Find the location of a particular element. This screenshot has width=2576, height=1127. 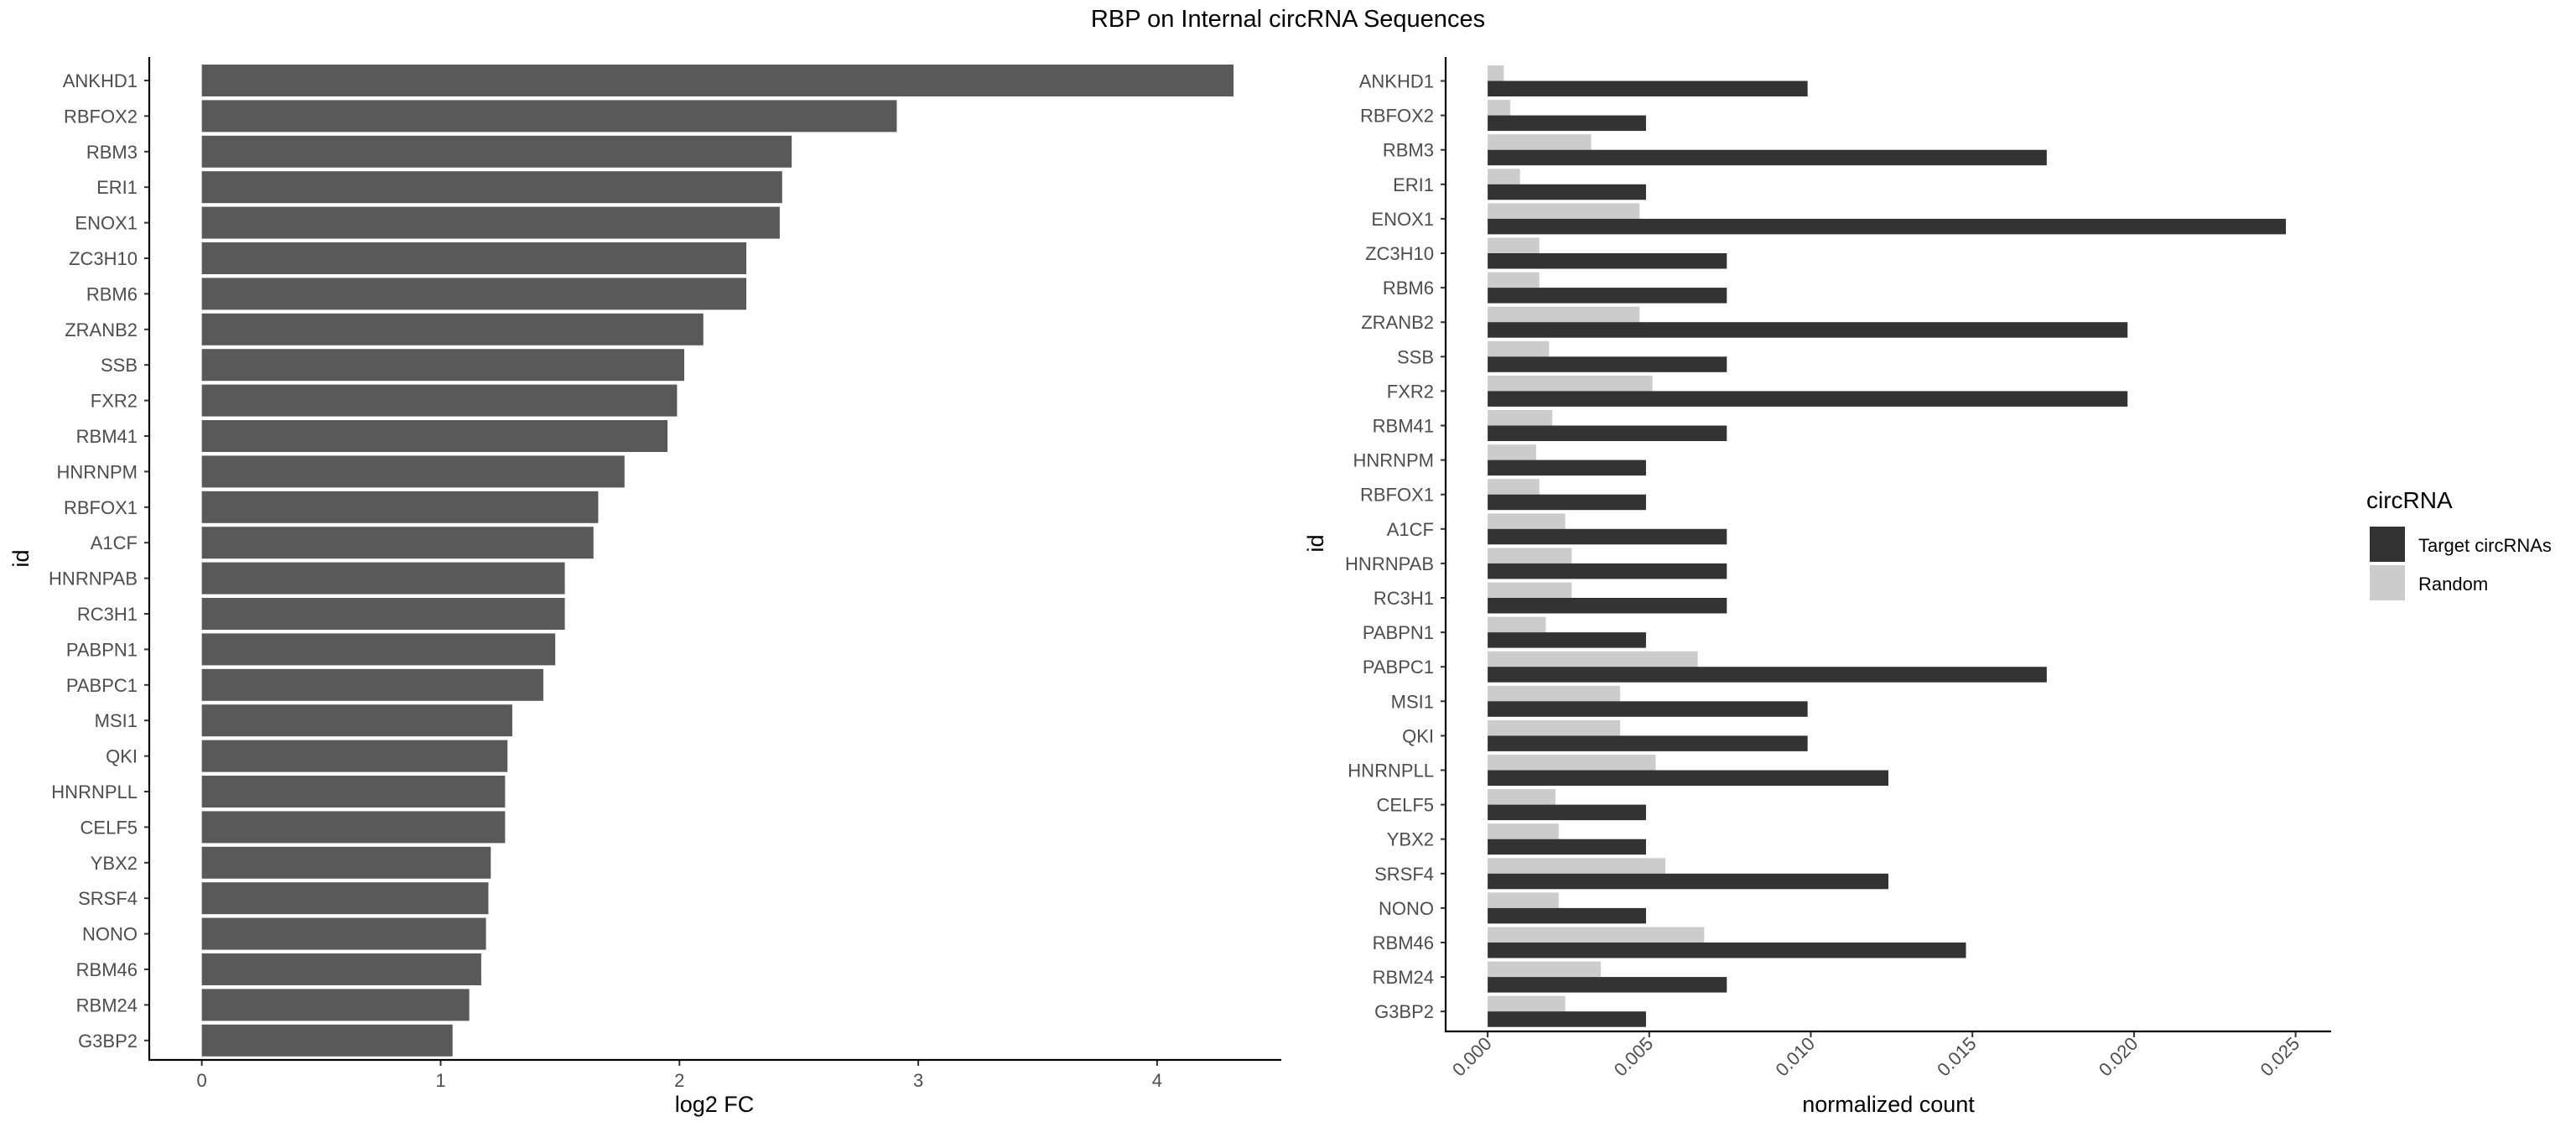

y-tick-label-rbfox2: RBFOX2 is located at coordinates (101, 116).